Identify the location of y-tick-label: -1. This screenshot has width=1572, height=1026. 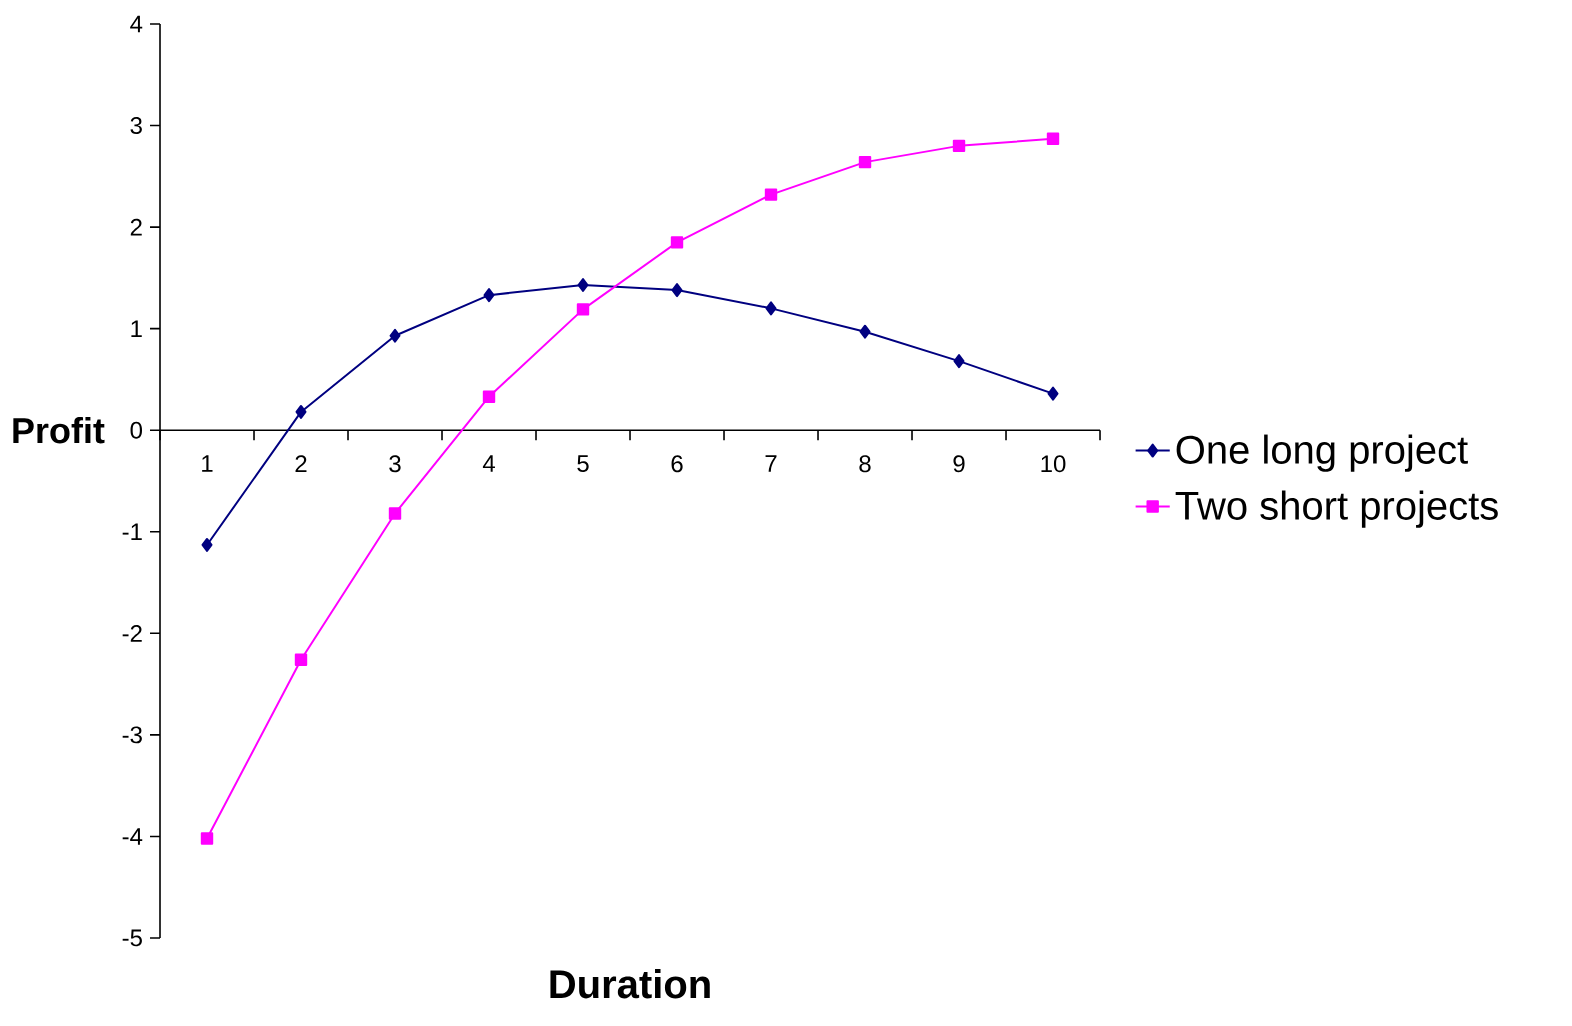
(132, 532).